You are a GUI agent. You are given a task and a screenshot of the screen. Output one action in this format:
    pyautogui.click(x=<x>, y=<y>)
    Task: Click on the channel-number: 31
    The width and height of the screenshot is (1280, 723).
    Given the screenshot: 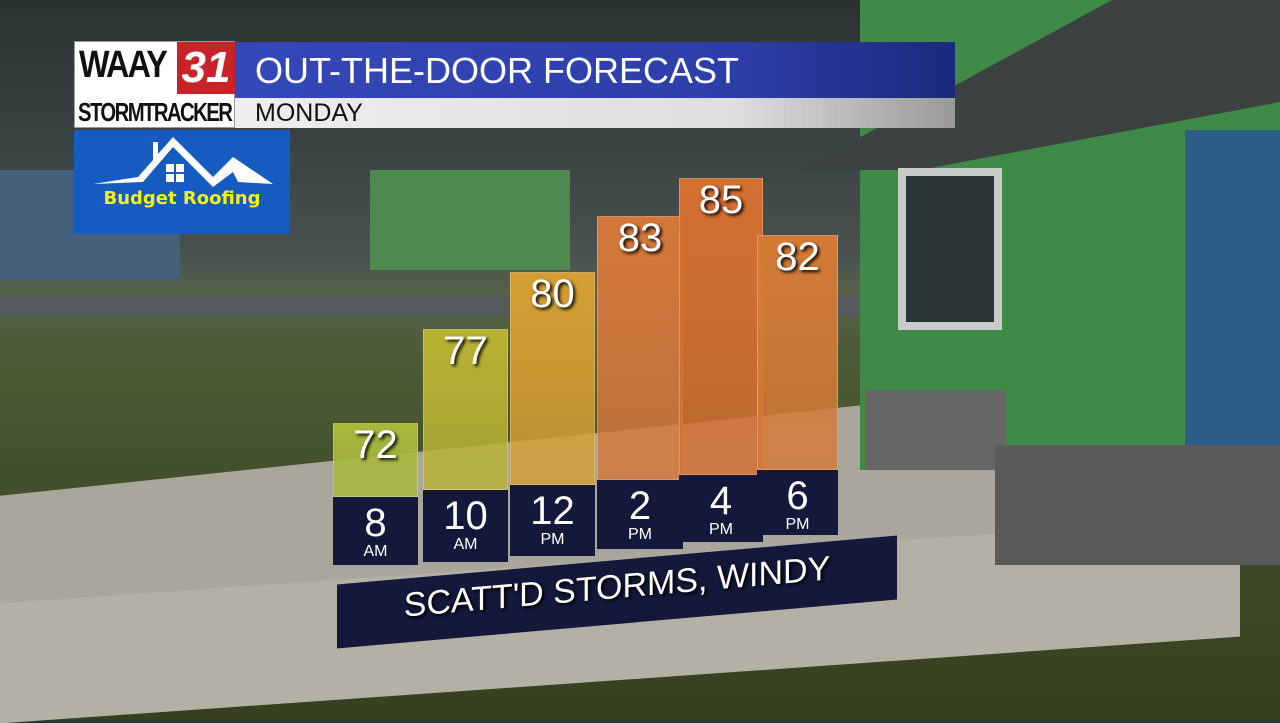 What is the action you would take?
    pyautogui.click(x=206, y=68)
    